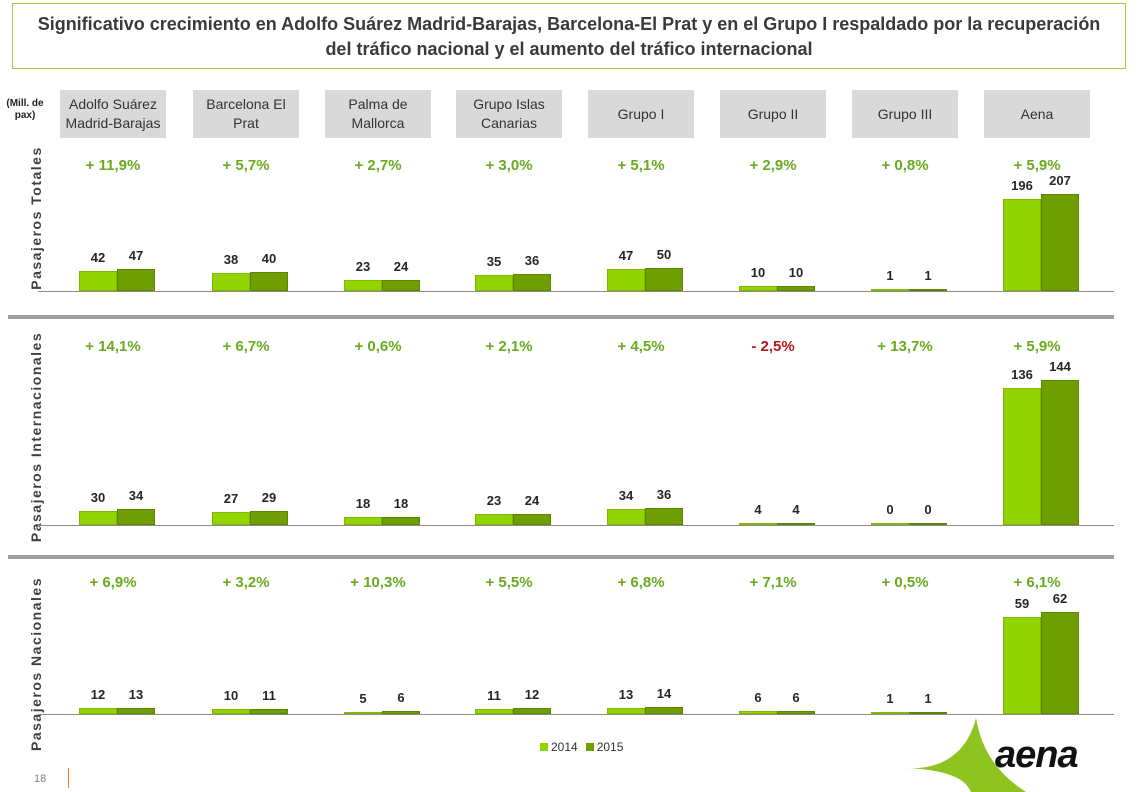 The width and height of the screenshot is (1140, 792). Describe the element at coordinates (68, 778) in the screenshot. I see `page-divider` at that location.